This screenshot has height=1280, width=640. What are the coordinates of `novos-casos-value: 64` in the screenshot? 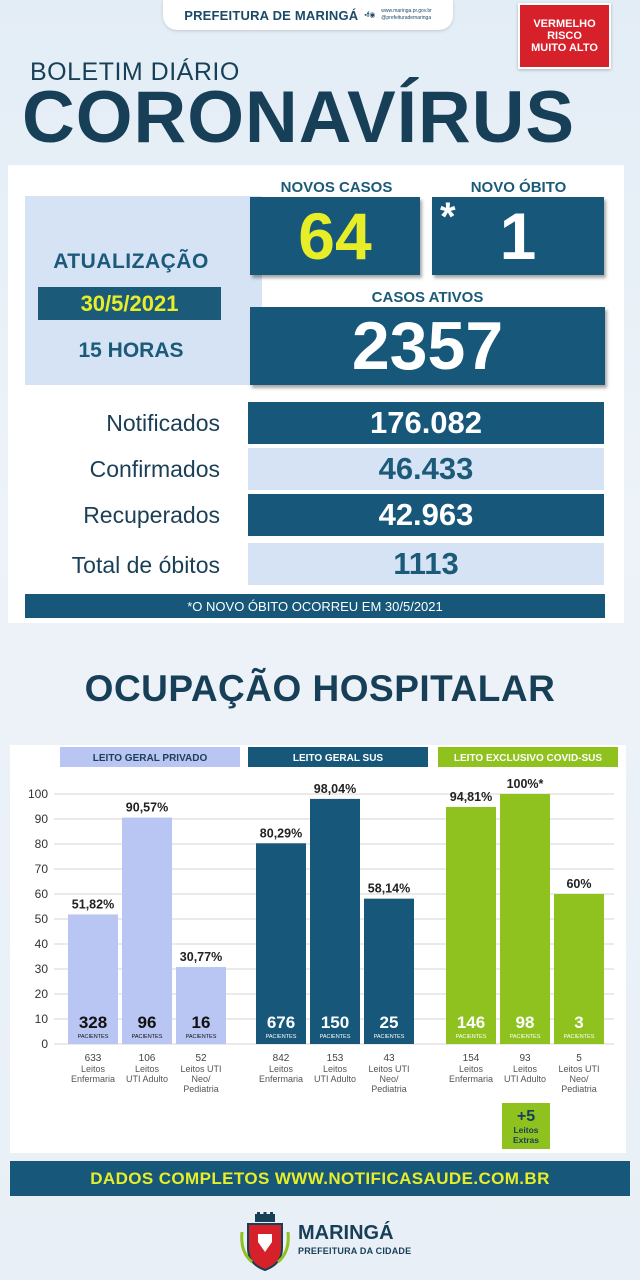 It's located at (335, 236).